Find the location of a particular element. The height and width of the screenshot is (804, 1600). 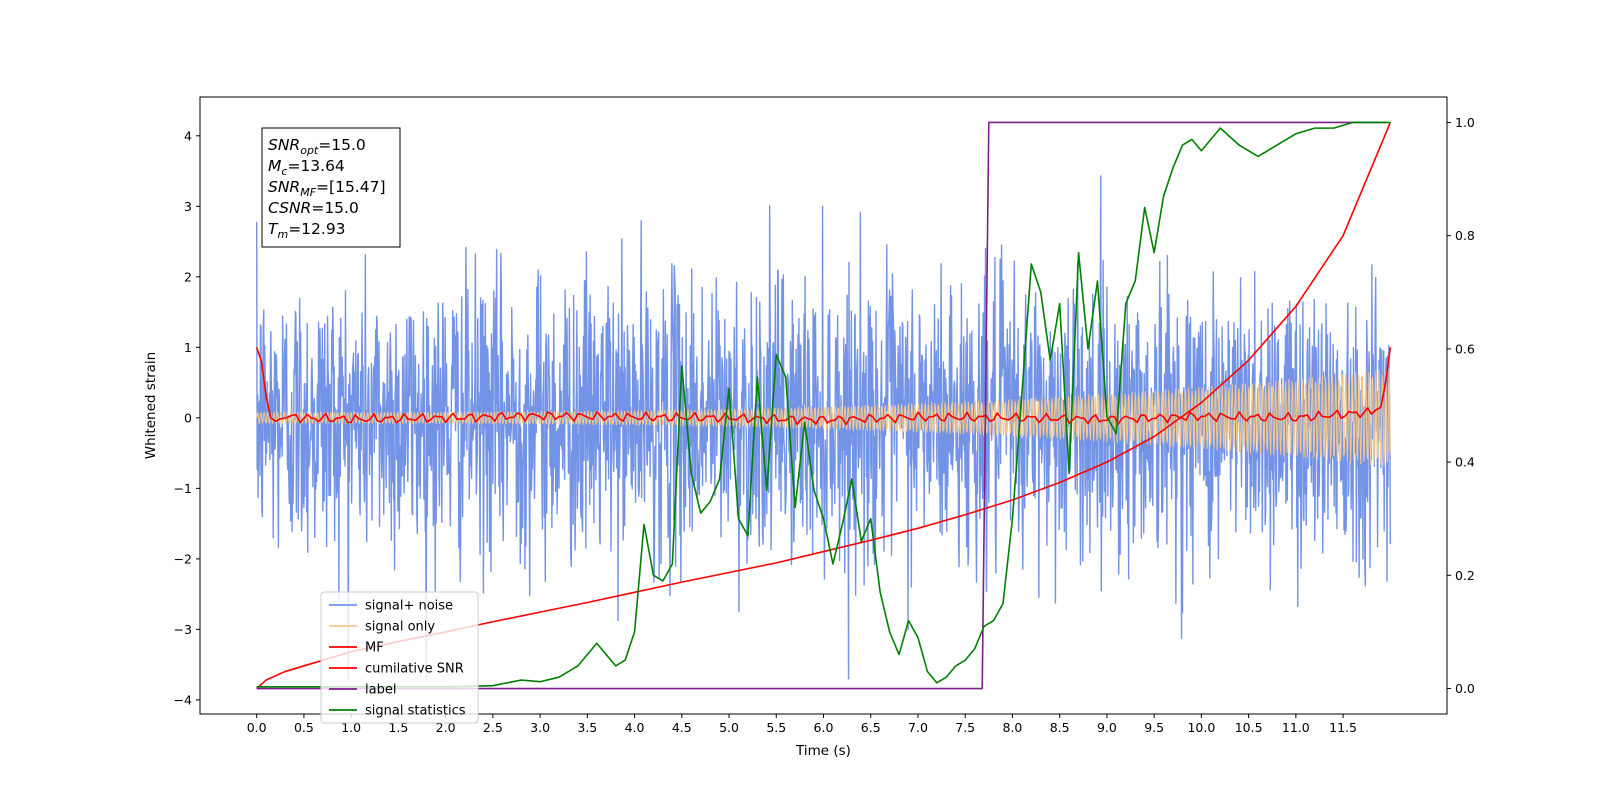

x-tick-label: 0.5 is located at coordinates (304, 727).